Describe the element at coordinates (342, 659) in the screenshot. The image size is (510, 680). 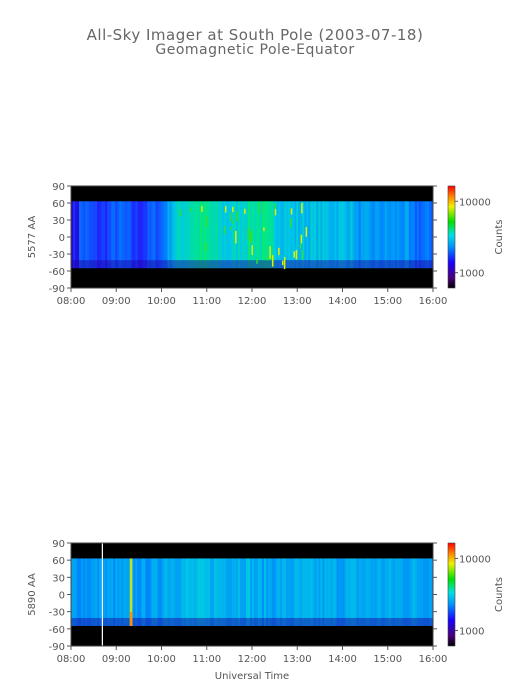
I see `x-tick-label: 14:00` at that location.